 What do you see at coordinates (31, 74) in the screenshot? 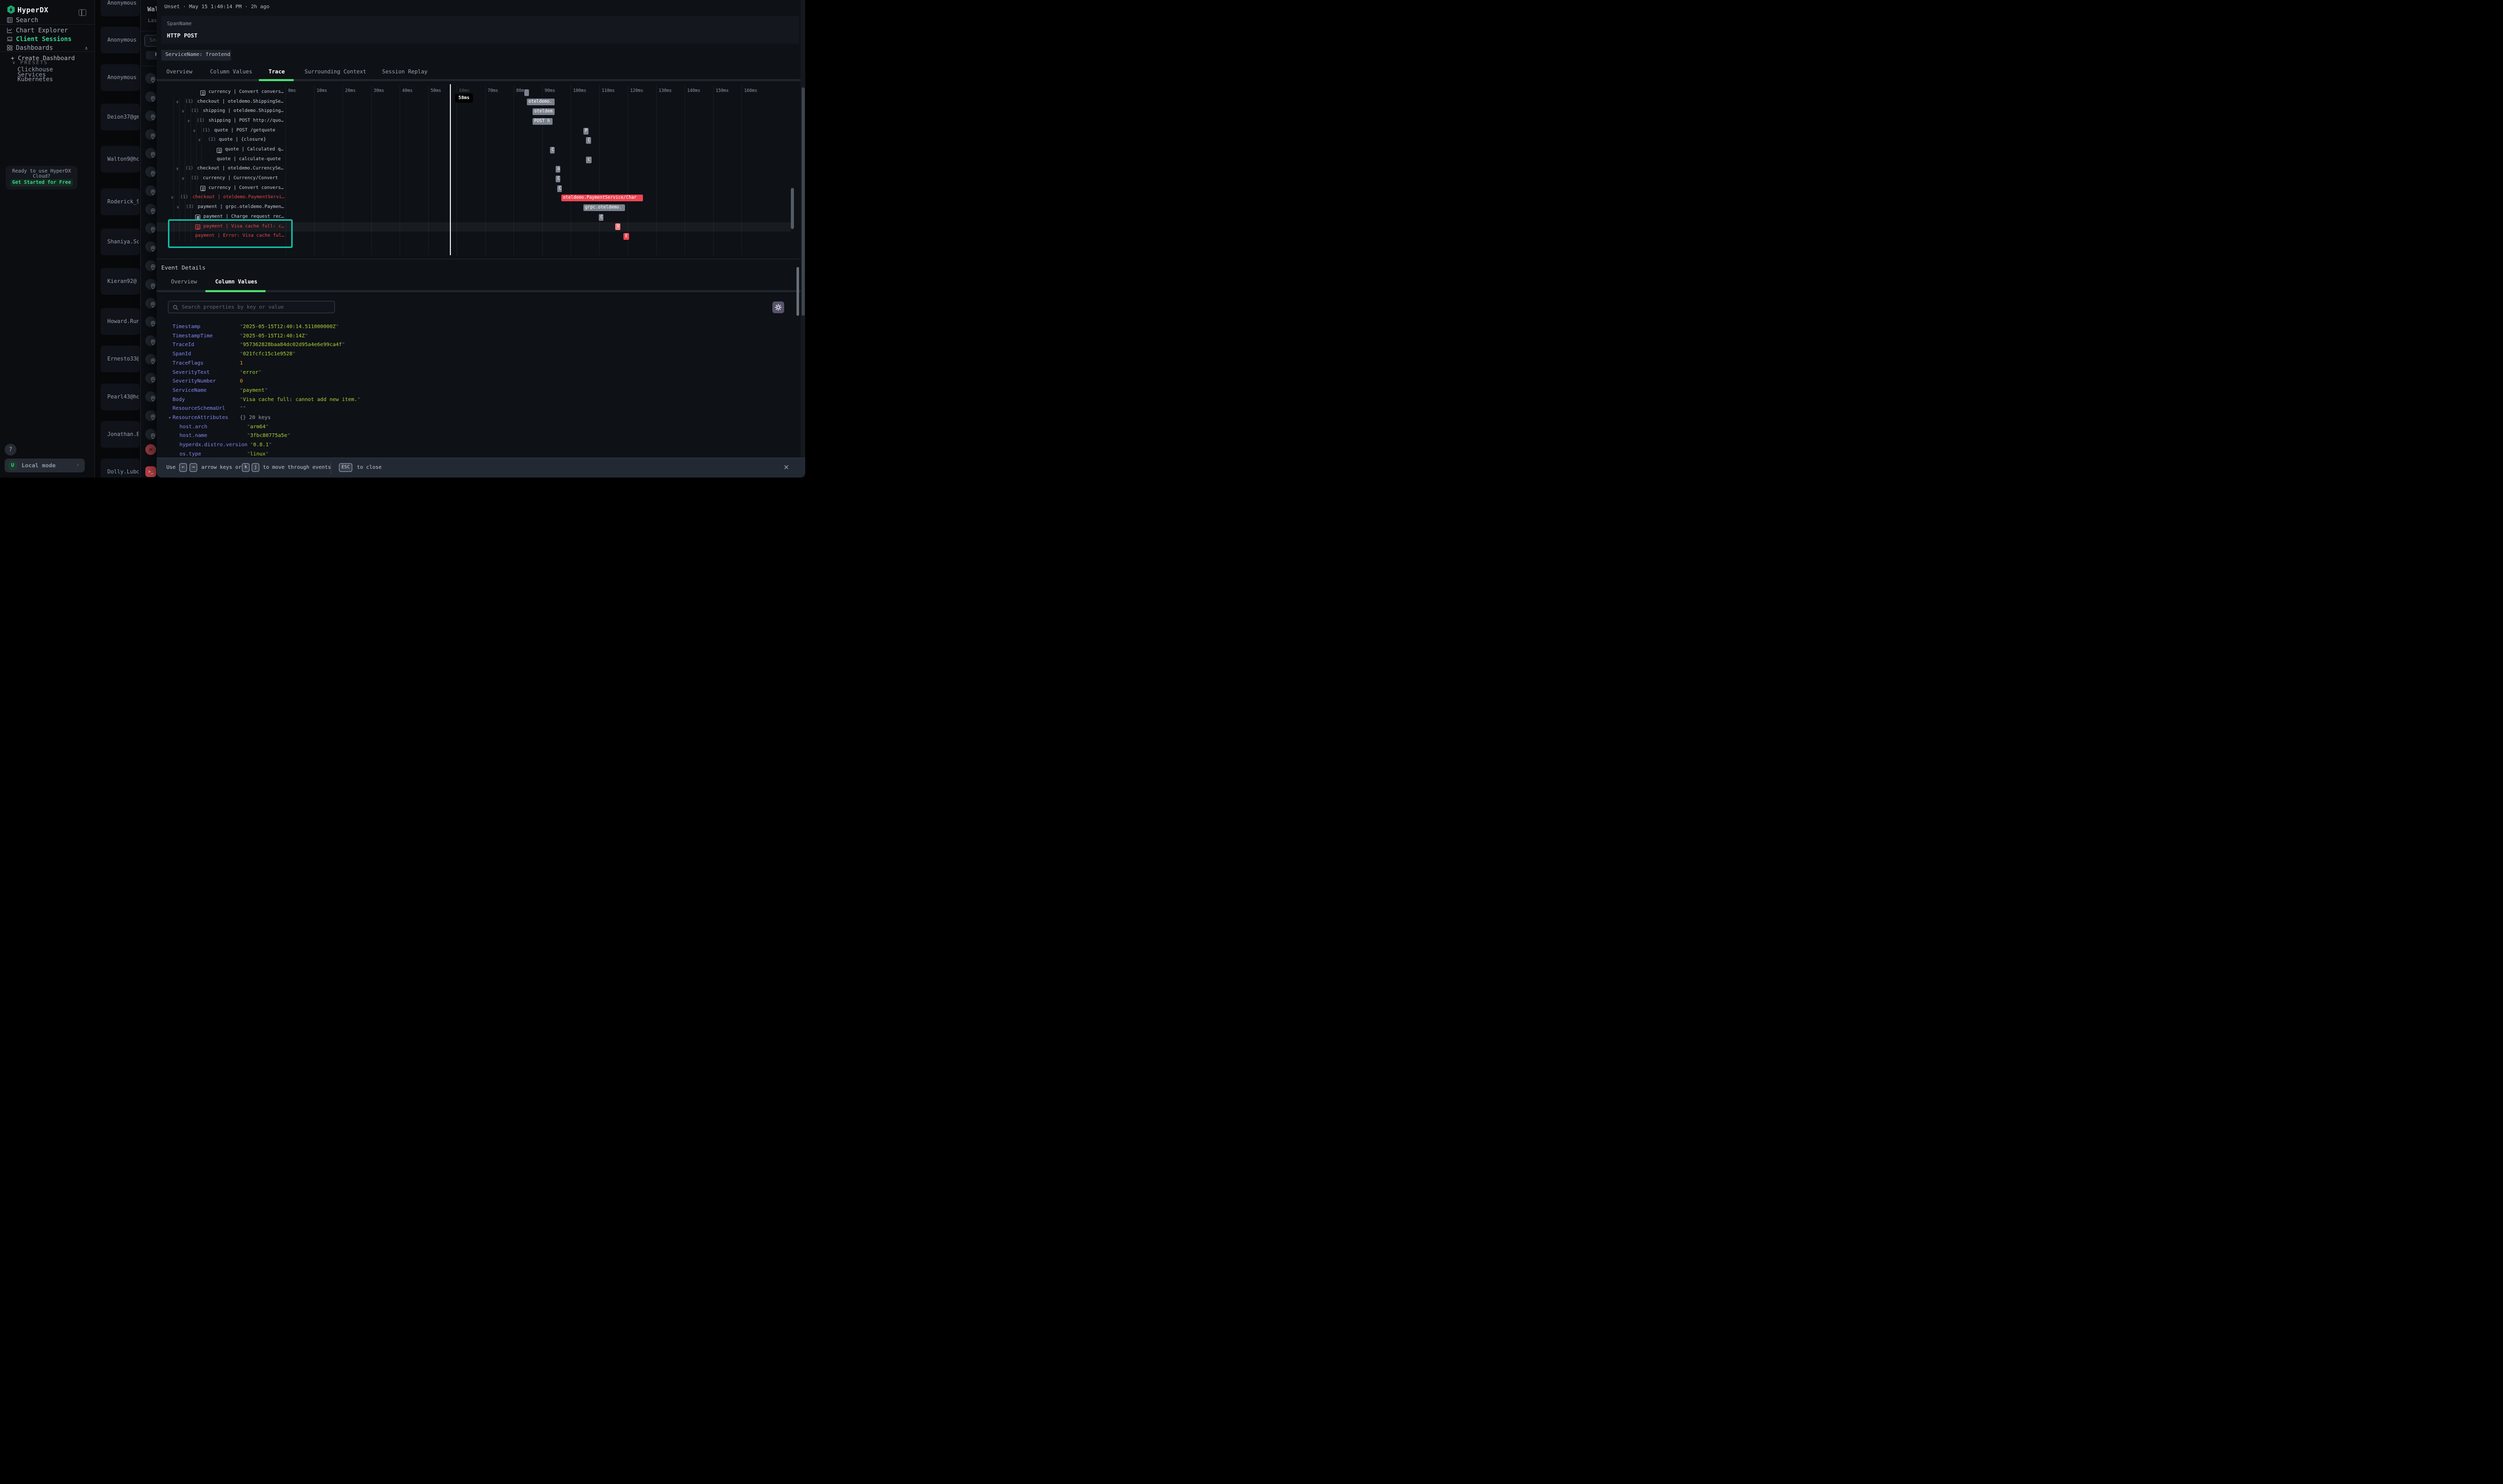
I see `preset-item-services: Services` at bounding box center [31, 74].